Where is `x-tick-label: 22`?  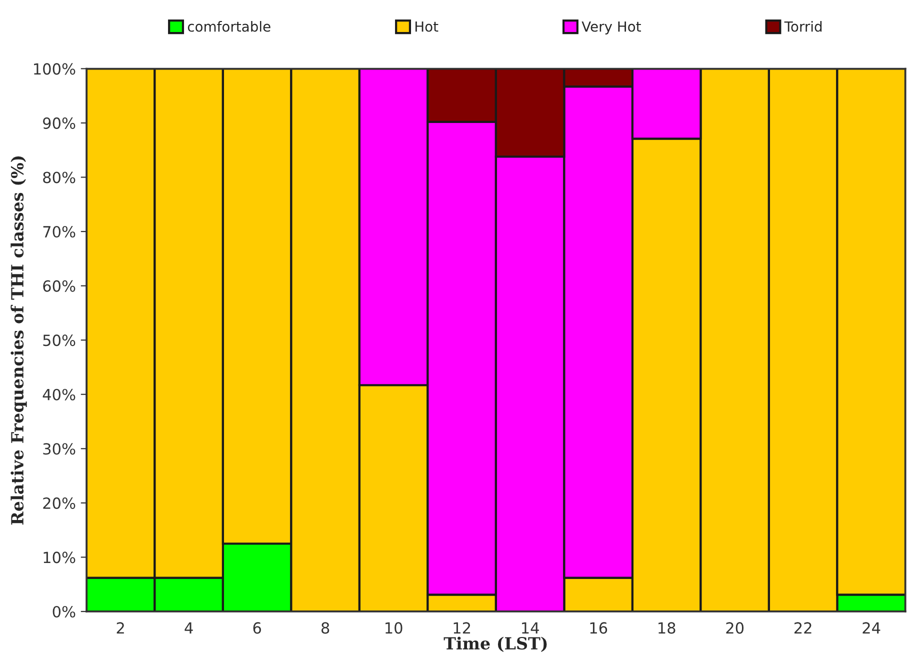
x-tick-label: 22 is located at coordinates (803, 628).